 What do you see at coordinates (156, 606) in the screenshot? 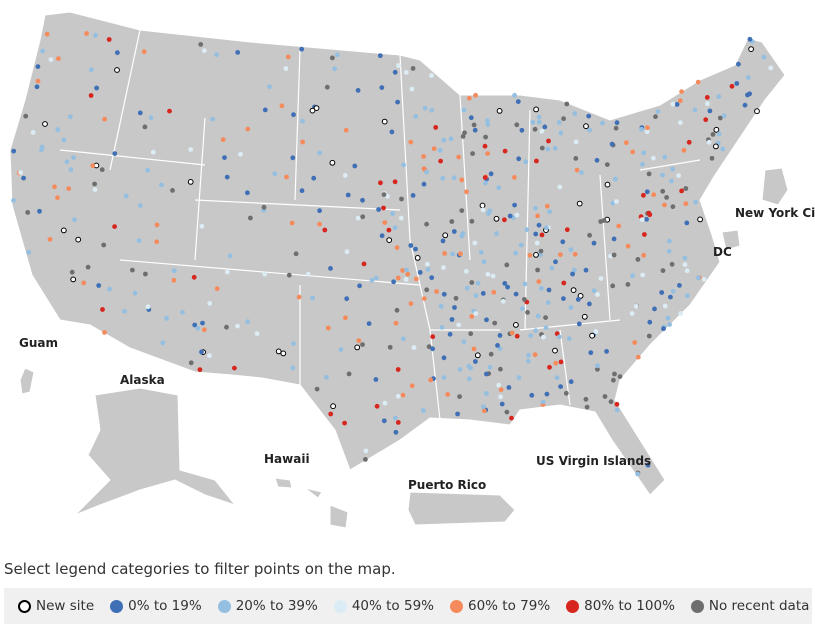
I see `legend-item: 0% to 19%` at bounding box center [156, 606].